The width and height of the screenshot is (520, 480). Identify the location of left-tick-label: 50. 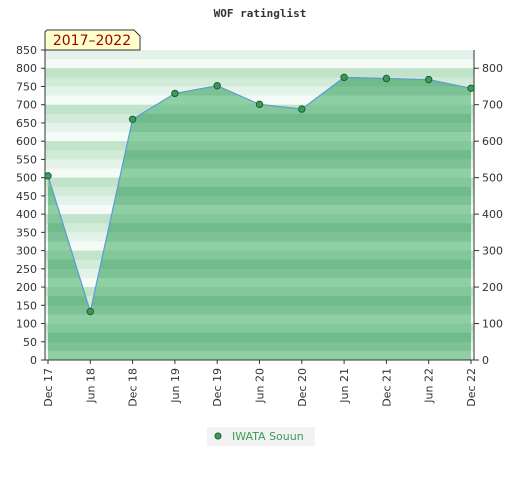
(30, 342).